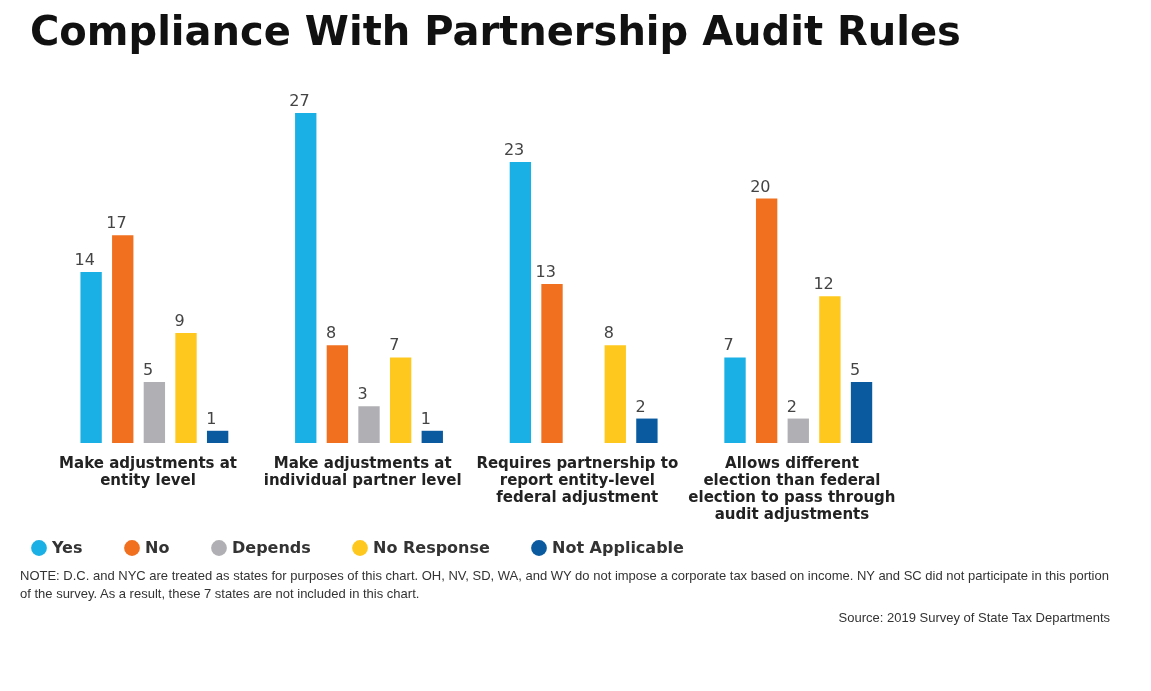  What do you see at coordinates (157, 547) in the screenshot?
I see `legend-label: No` at bounding box center [157, 547].